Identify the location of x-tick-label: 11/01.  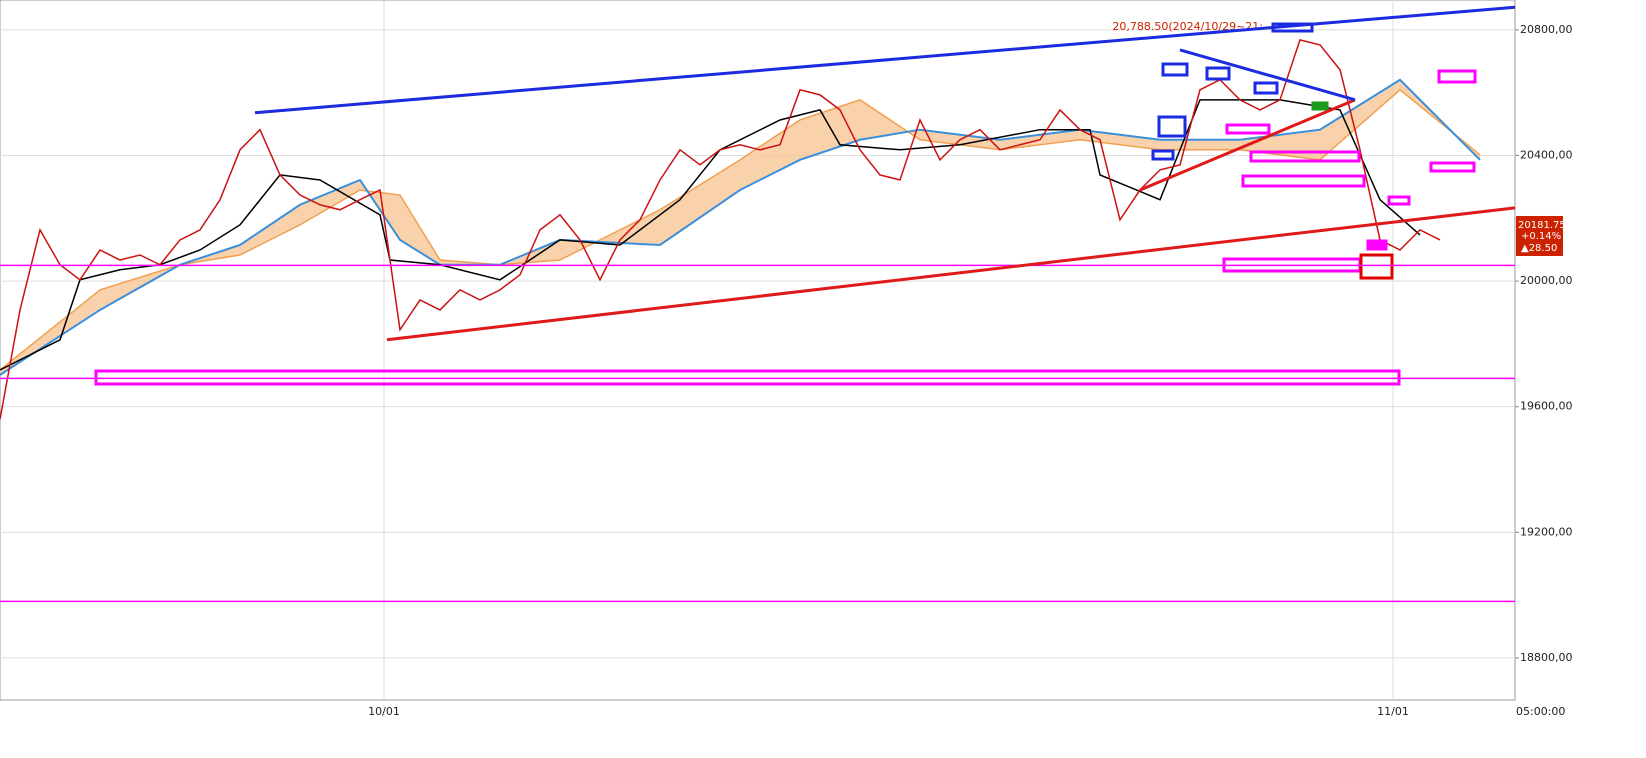
(1393, 711).